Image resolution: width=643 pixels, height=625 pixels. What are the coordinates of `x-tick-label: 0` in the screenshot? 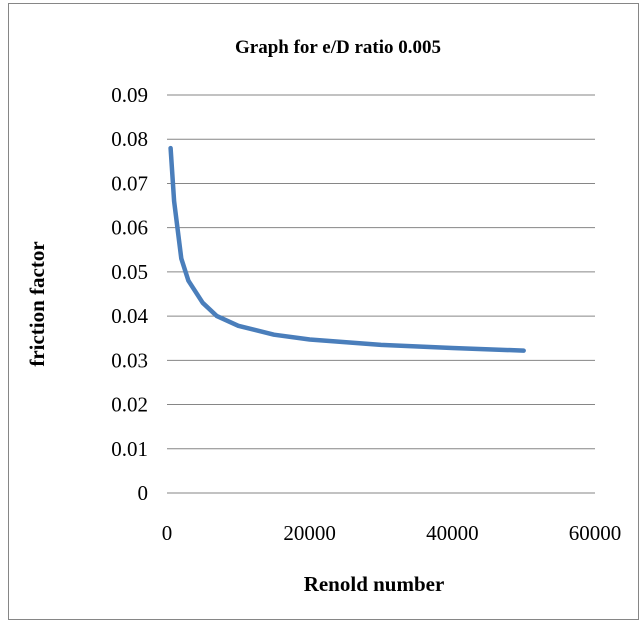 It's located at (167, 533).